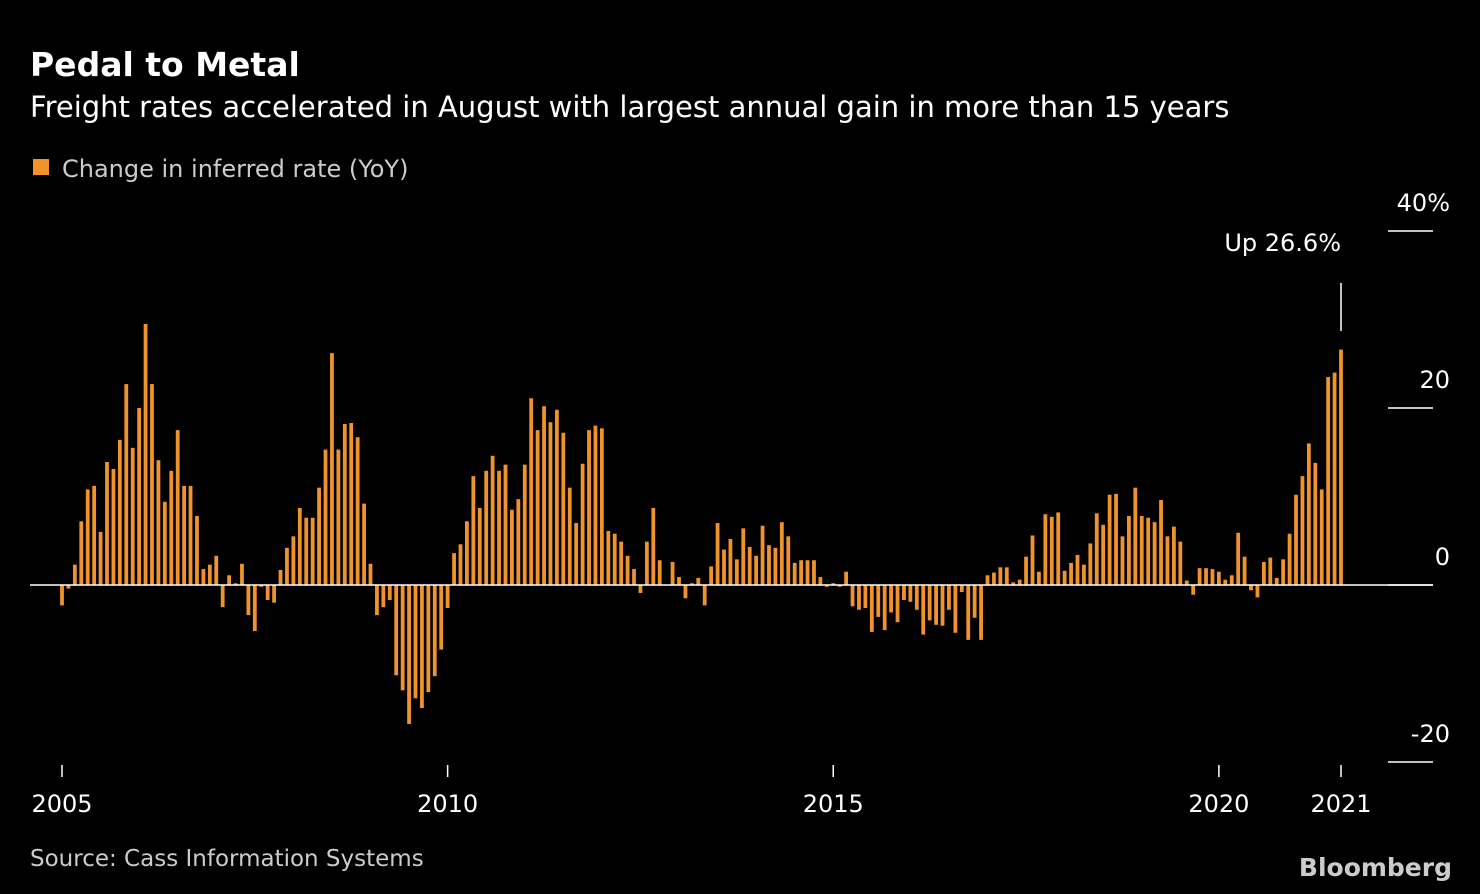 The image size is (1480, 894). Describe the element at coordinates (165, 64) in the screenshot. I see `chart-title: Pedal to Metal` at that location.